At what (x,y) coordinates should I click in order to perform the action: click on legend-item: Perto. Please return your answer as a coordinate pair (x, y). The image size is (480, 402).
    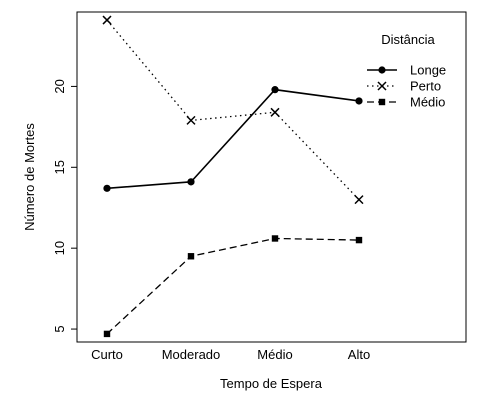
    Looking at the image, I should click on (404, 86).